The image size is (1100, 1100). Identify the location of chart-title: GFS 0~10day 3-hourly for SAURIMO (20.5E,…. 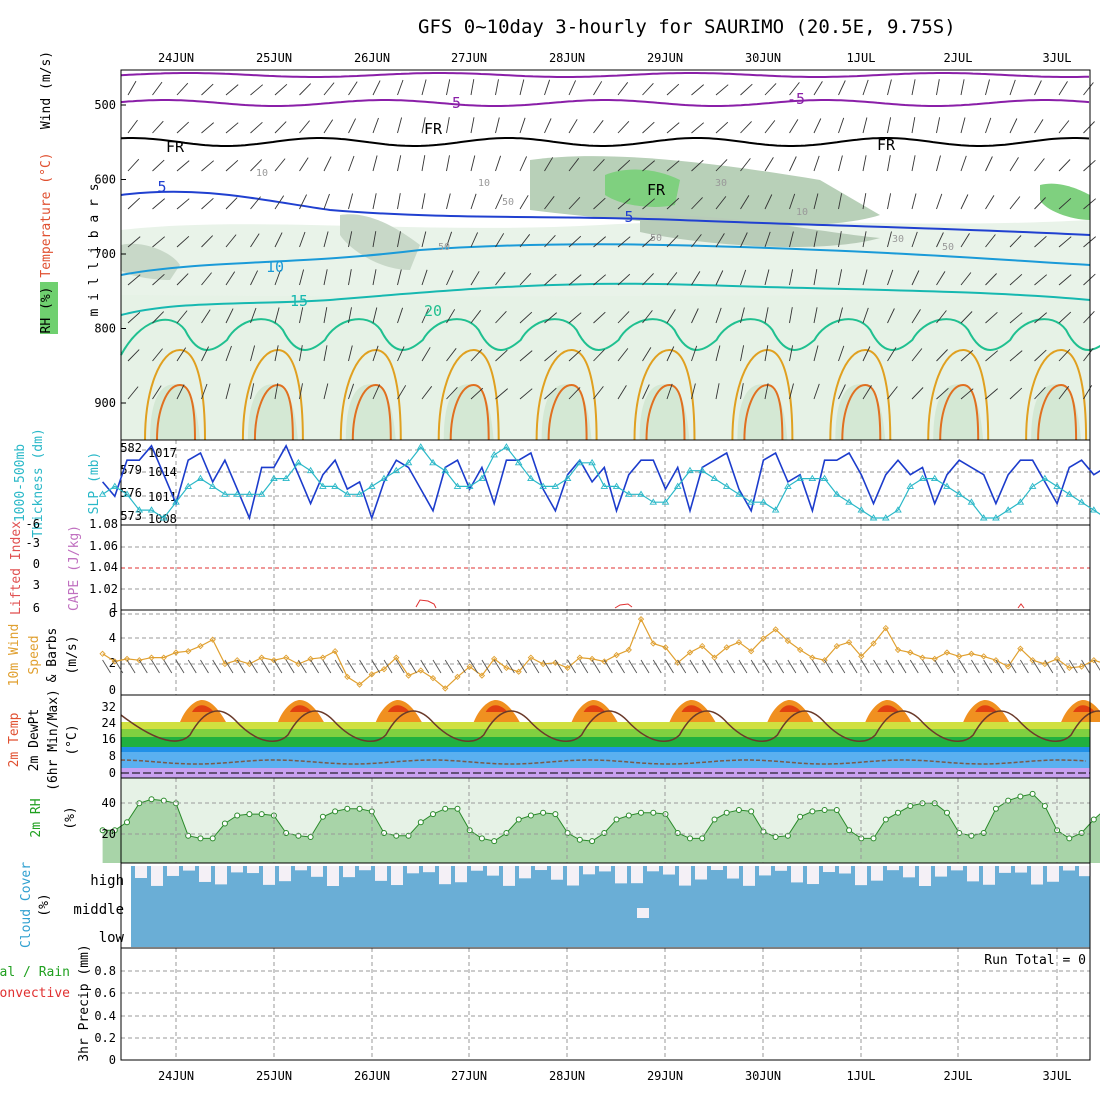
(687, 27).